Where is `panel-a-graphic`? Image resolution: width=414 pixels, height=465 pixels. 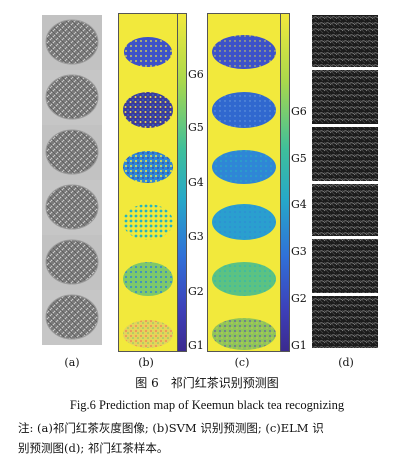 panel-a-graphic is located at coordinates (72, 180).